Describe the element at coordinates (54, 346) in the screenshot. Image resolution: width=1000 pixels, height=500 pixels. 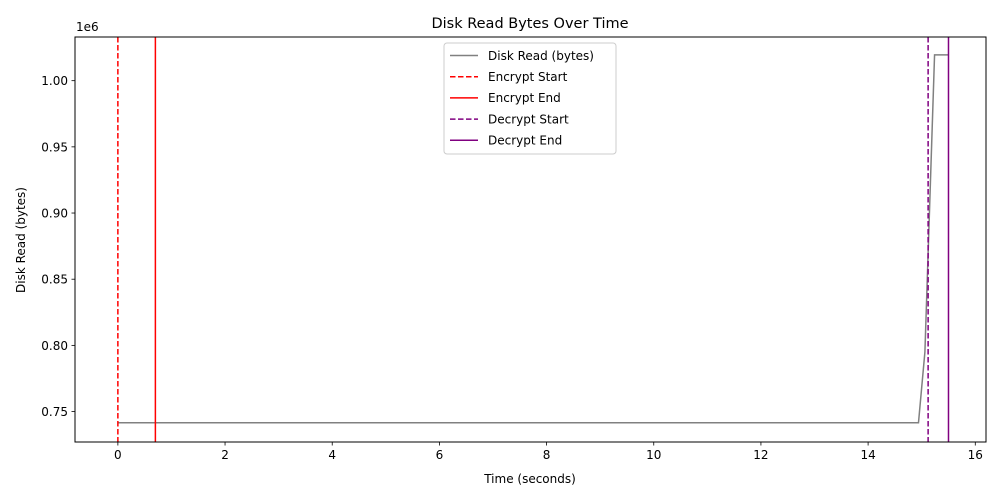
I see `y-tick-label: 0.80` at that location.